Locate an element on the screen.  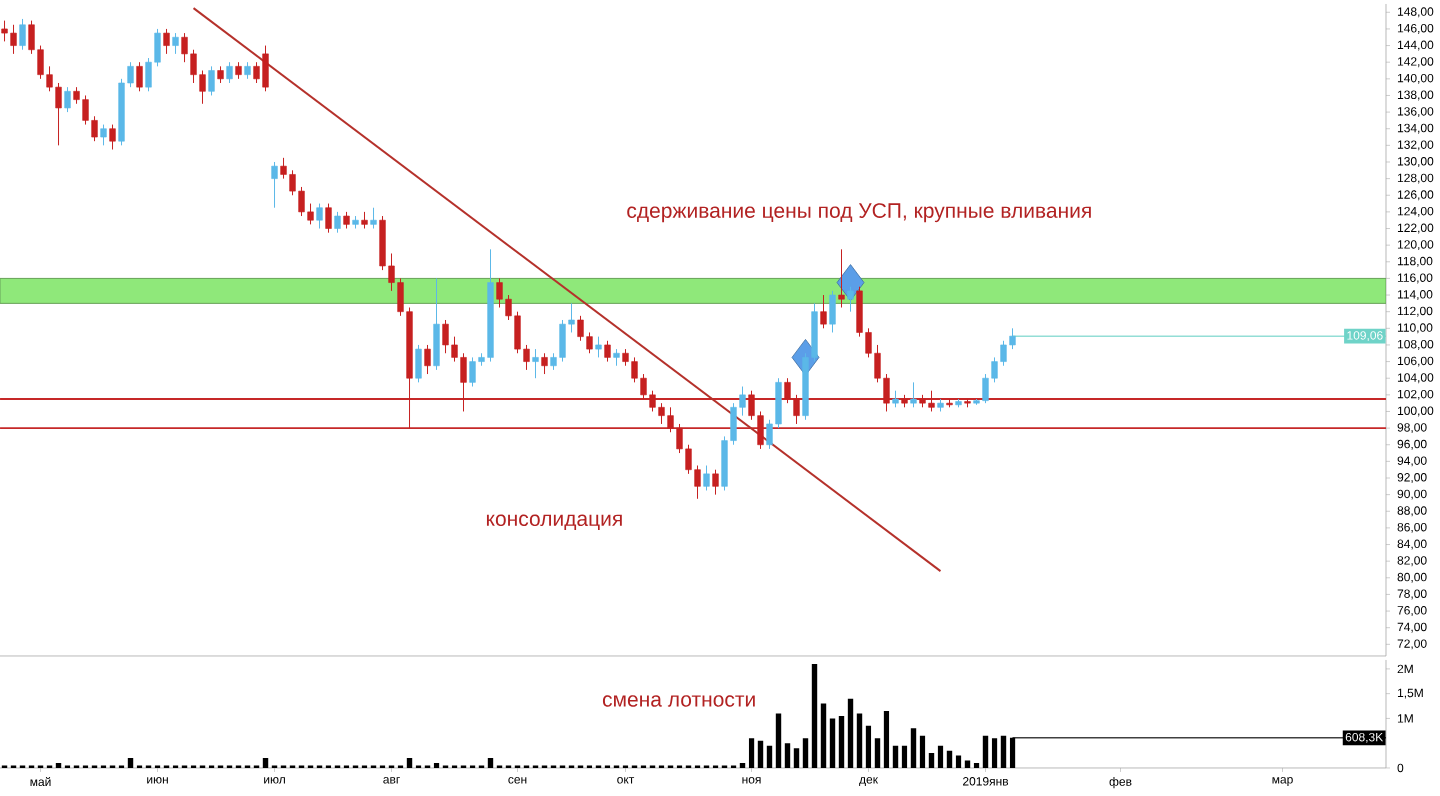
annotation: консолидация is located at coordinates (554, 522).